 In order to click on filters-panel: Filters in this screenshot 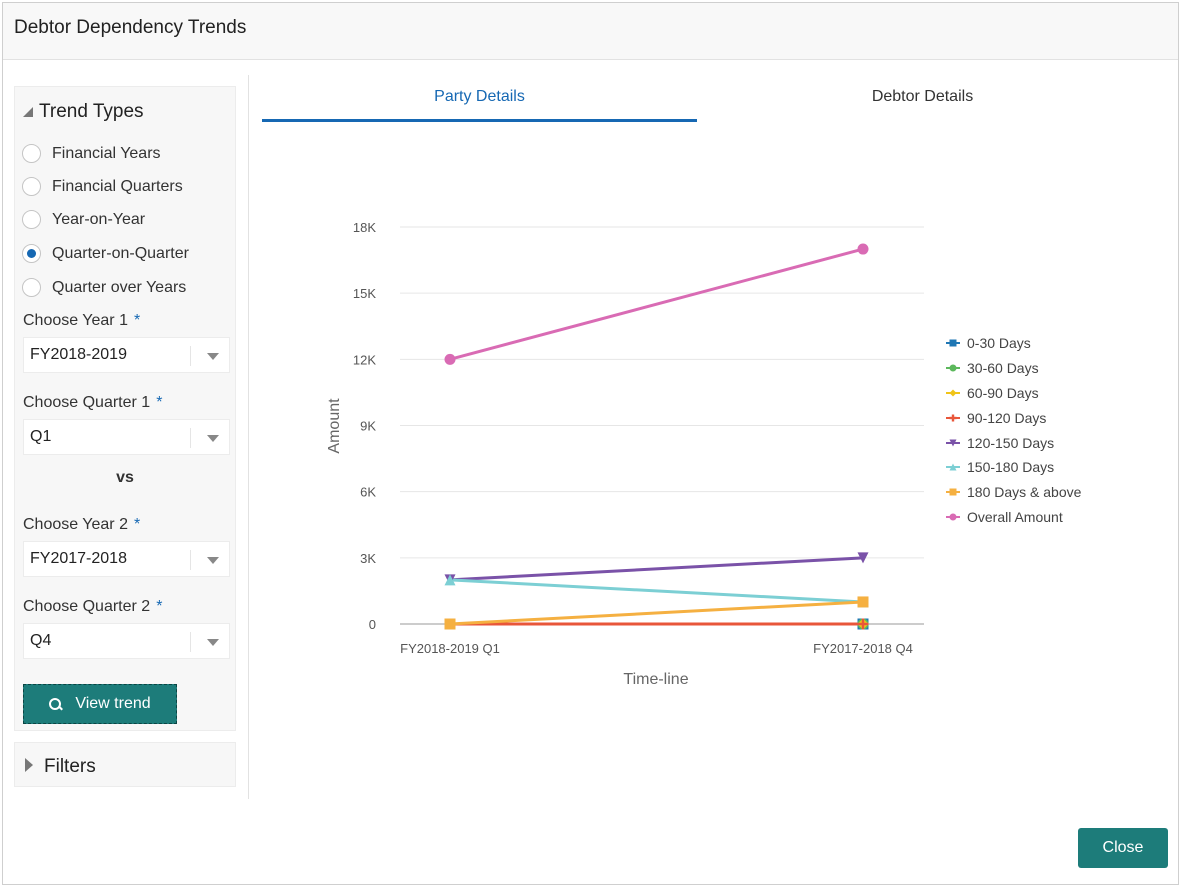, I will do `click(125, 764)`.